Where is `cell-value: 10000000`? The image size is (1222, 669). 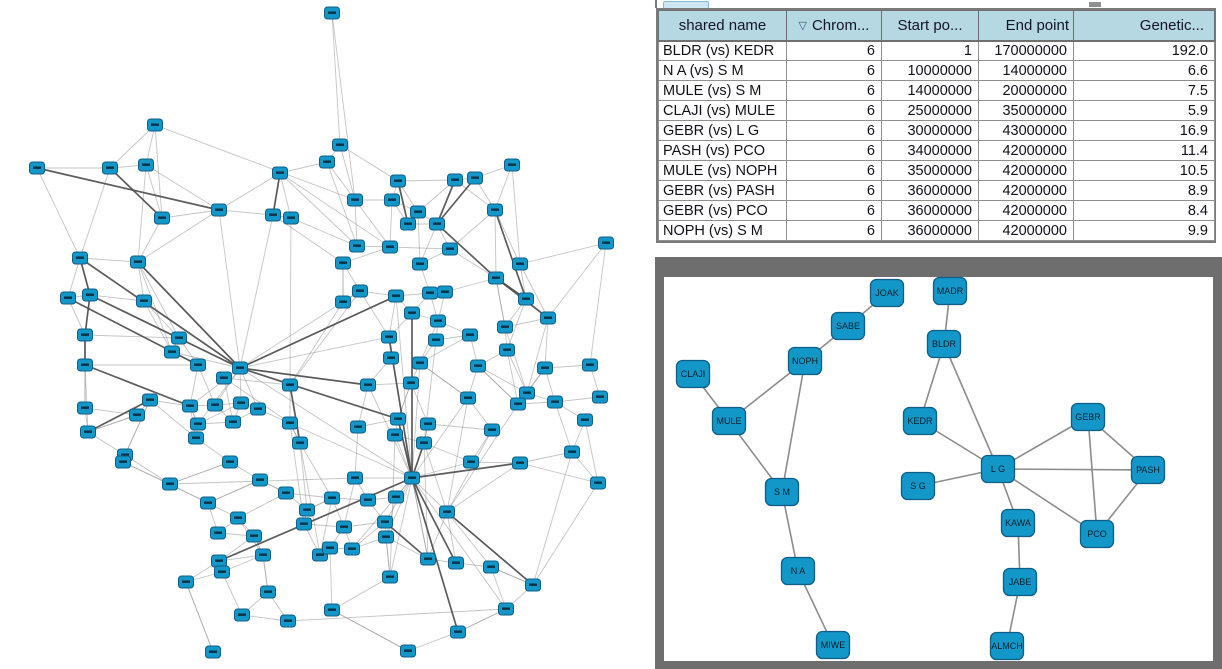
cell-value: 10000000 is located at coordinates (930, 70).